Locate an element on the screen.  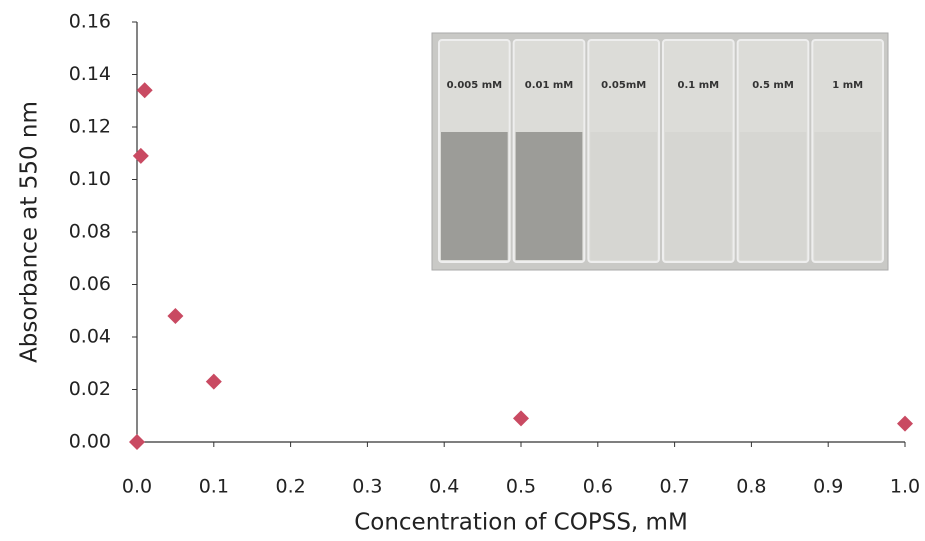
y-tick-label: 0.14 is located at coordinates (90, 74).